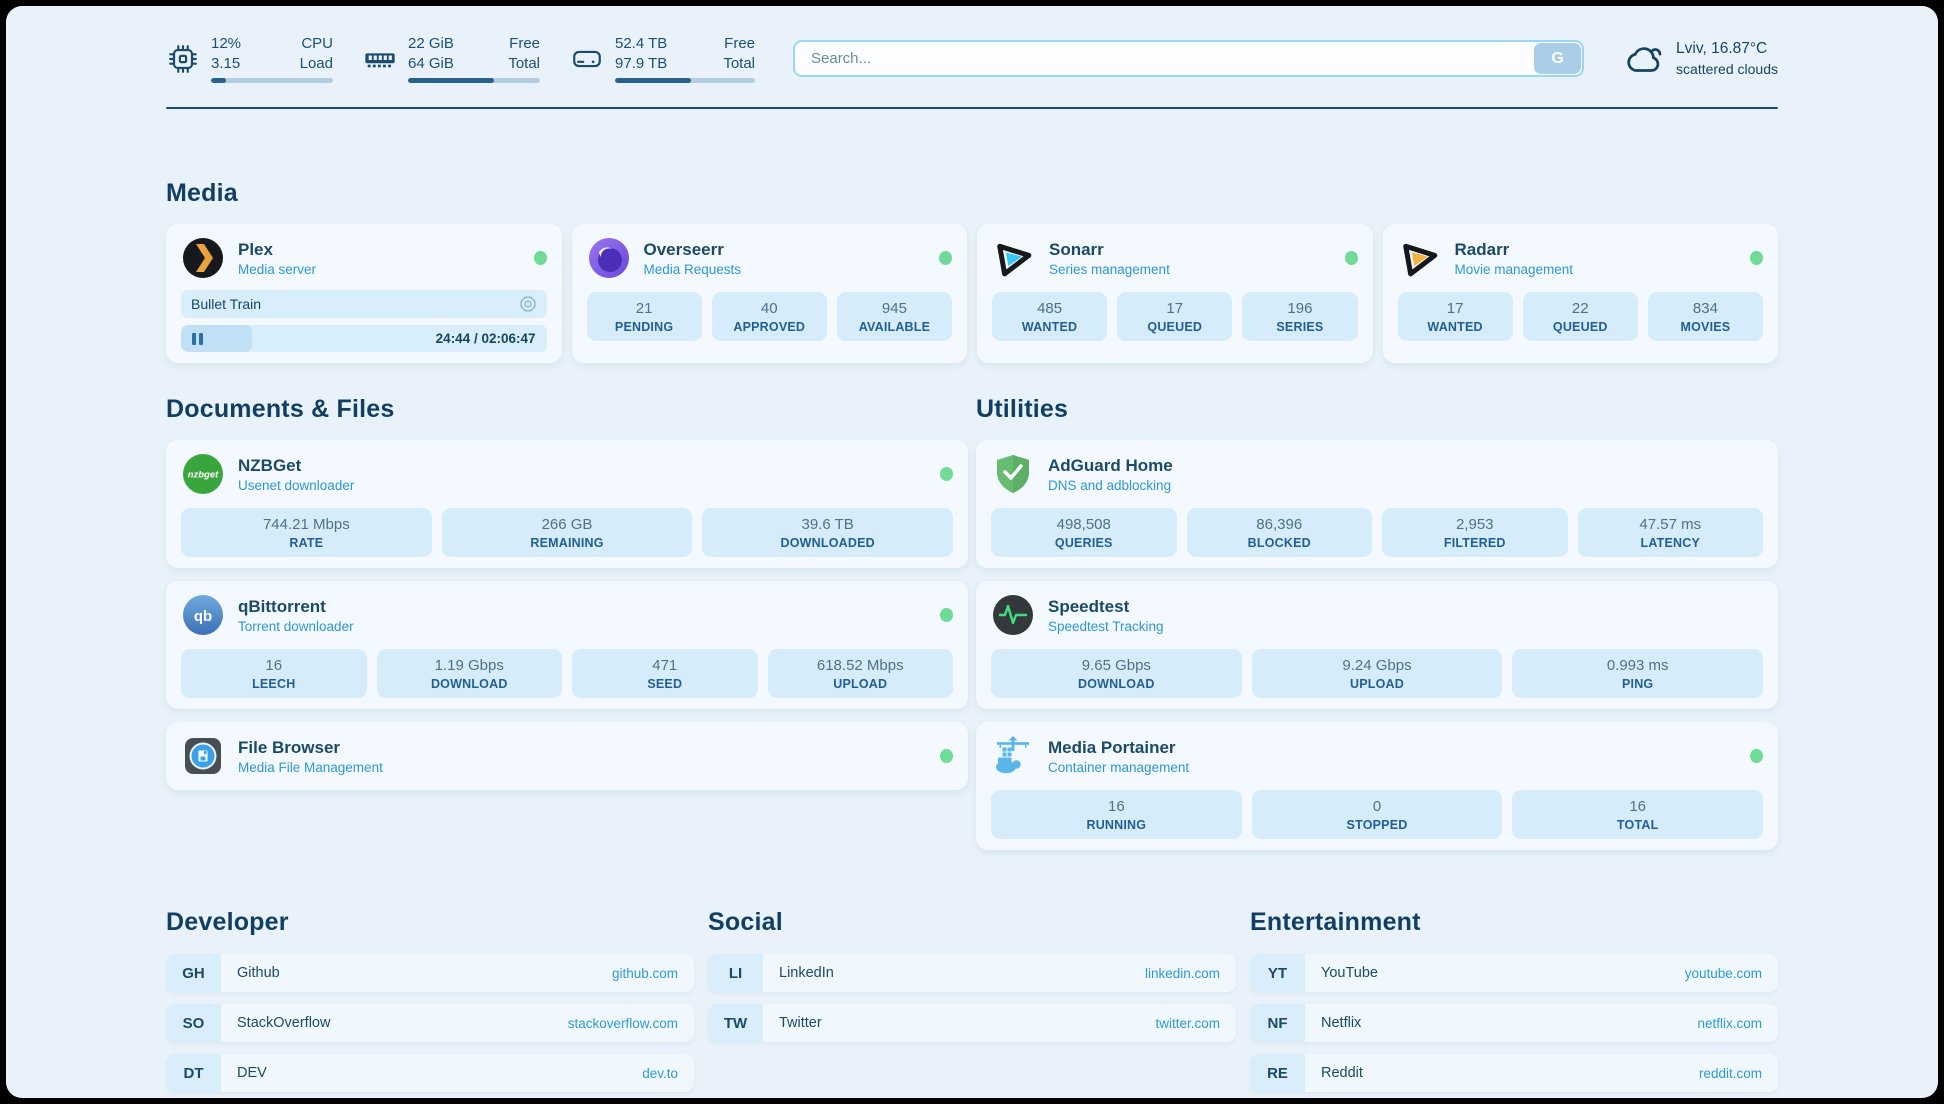 The height and width of the screenshot is (1104, 1944). I want to click on cpu-value-column: 12% 3.15, so click(226, 53).